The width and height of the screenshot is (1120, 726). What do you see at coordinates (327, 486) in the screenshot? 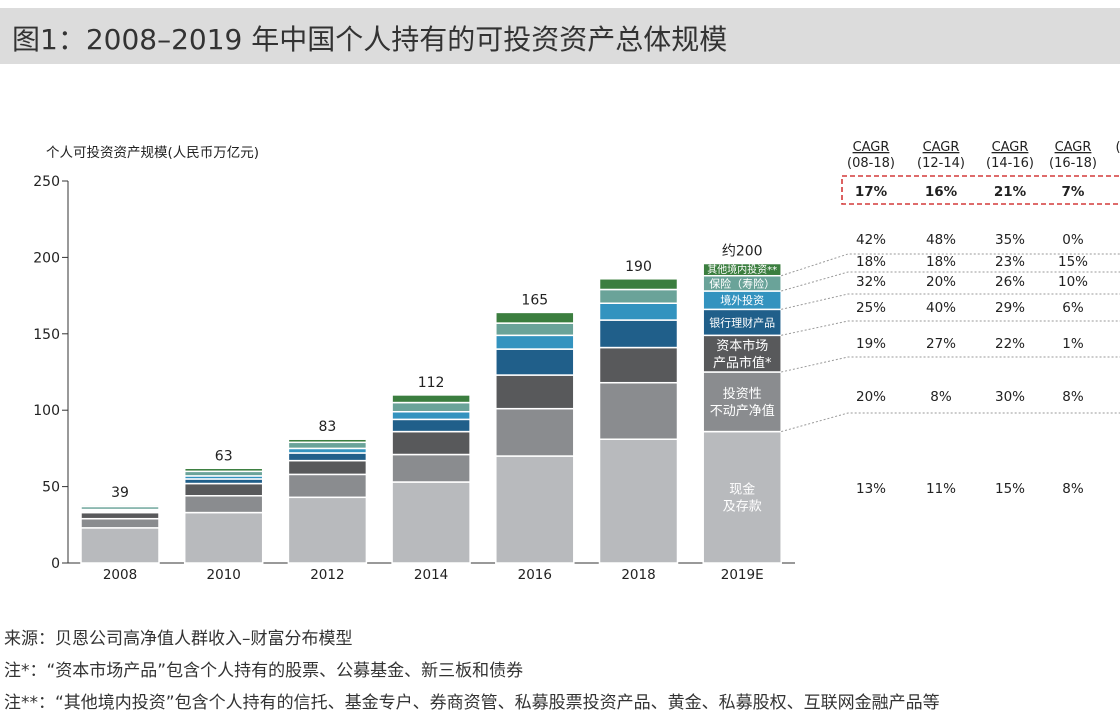
I see `bar-segment-real_estate-2012` at bounding box center [327, 486].